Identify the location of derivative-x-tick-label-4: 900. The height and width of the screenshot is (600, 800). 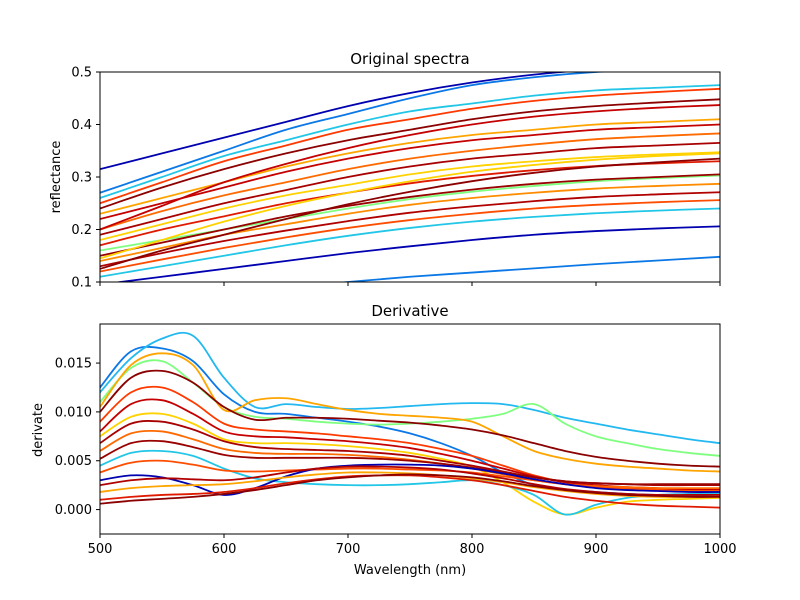
(596, 549).